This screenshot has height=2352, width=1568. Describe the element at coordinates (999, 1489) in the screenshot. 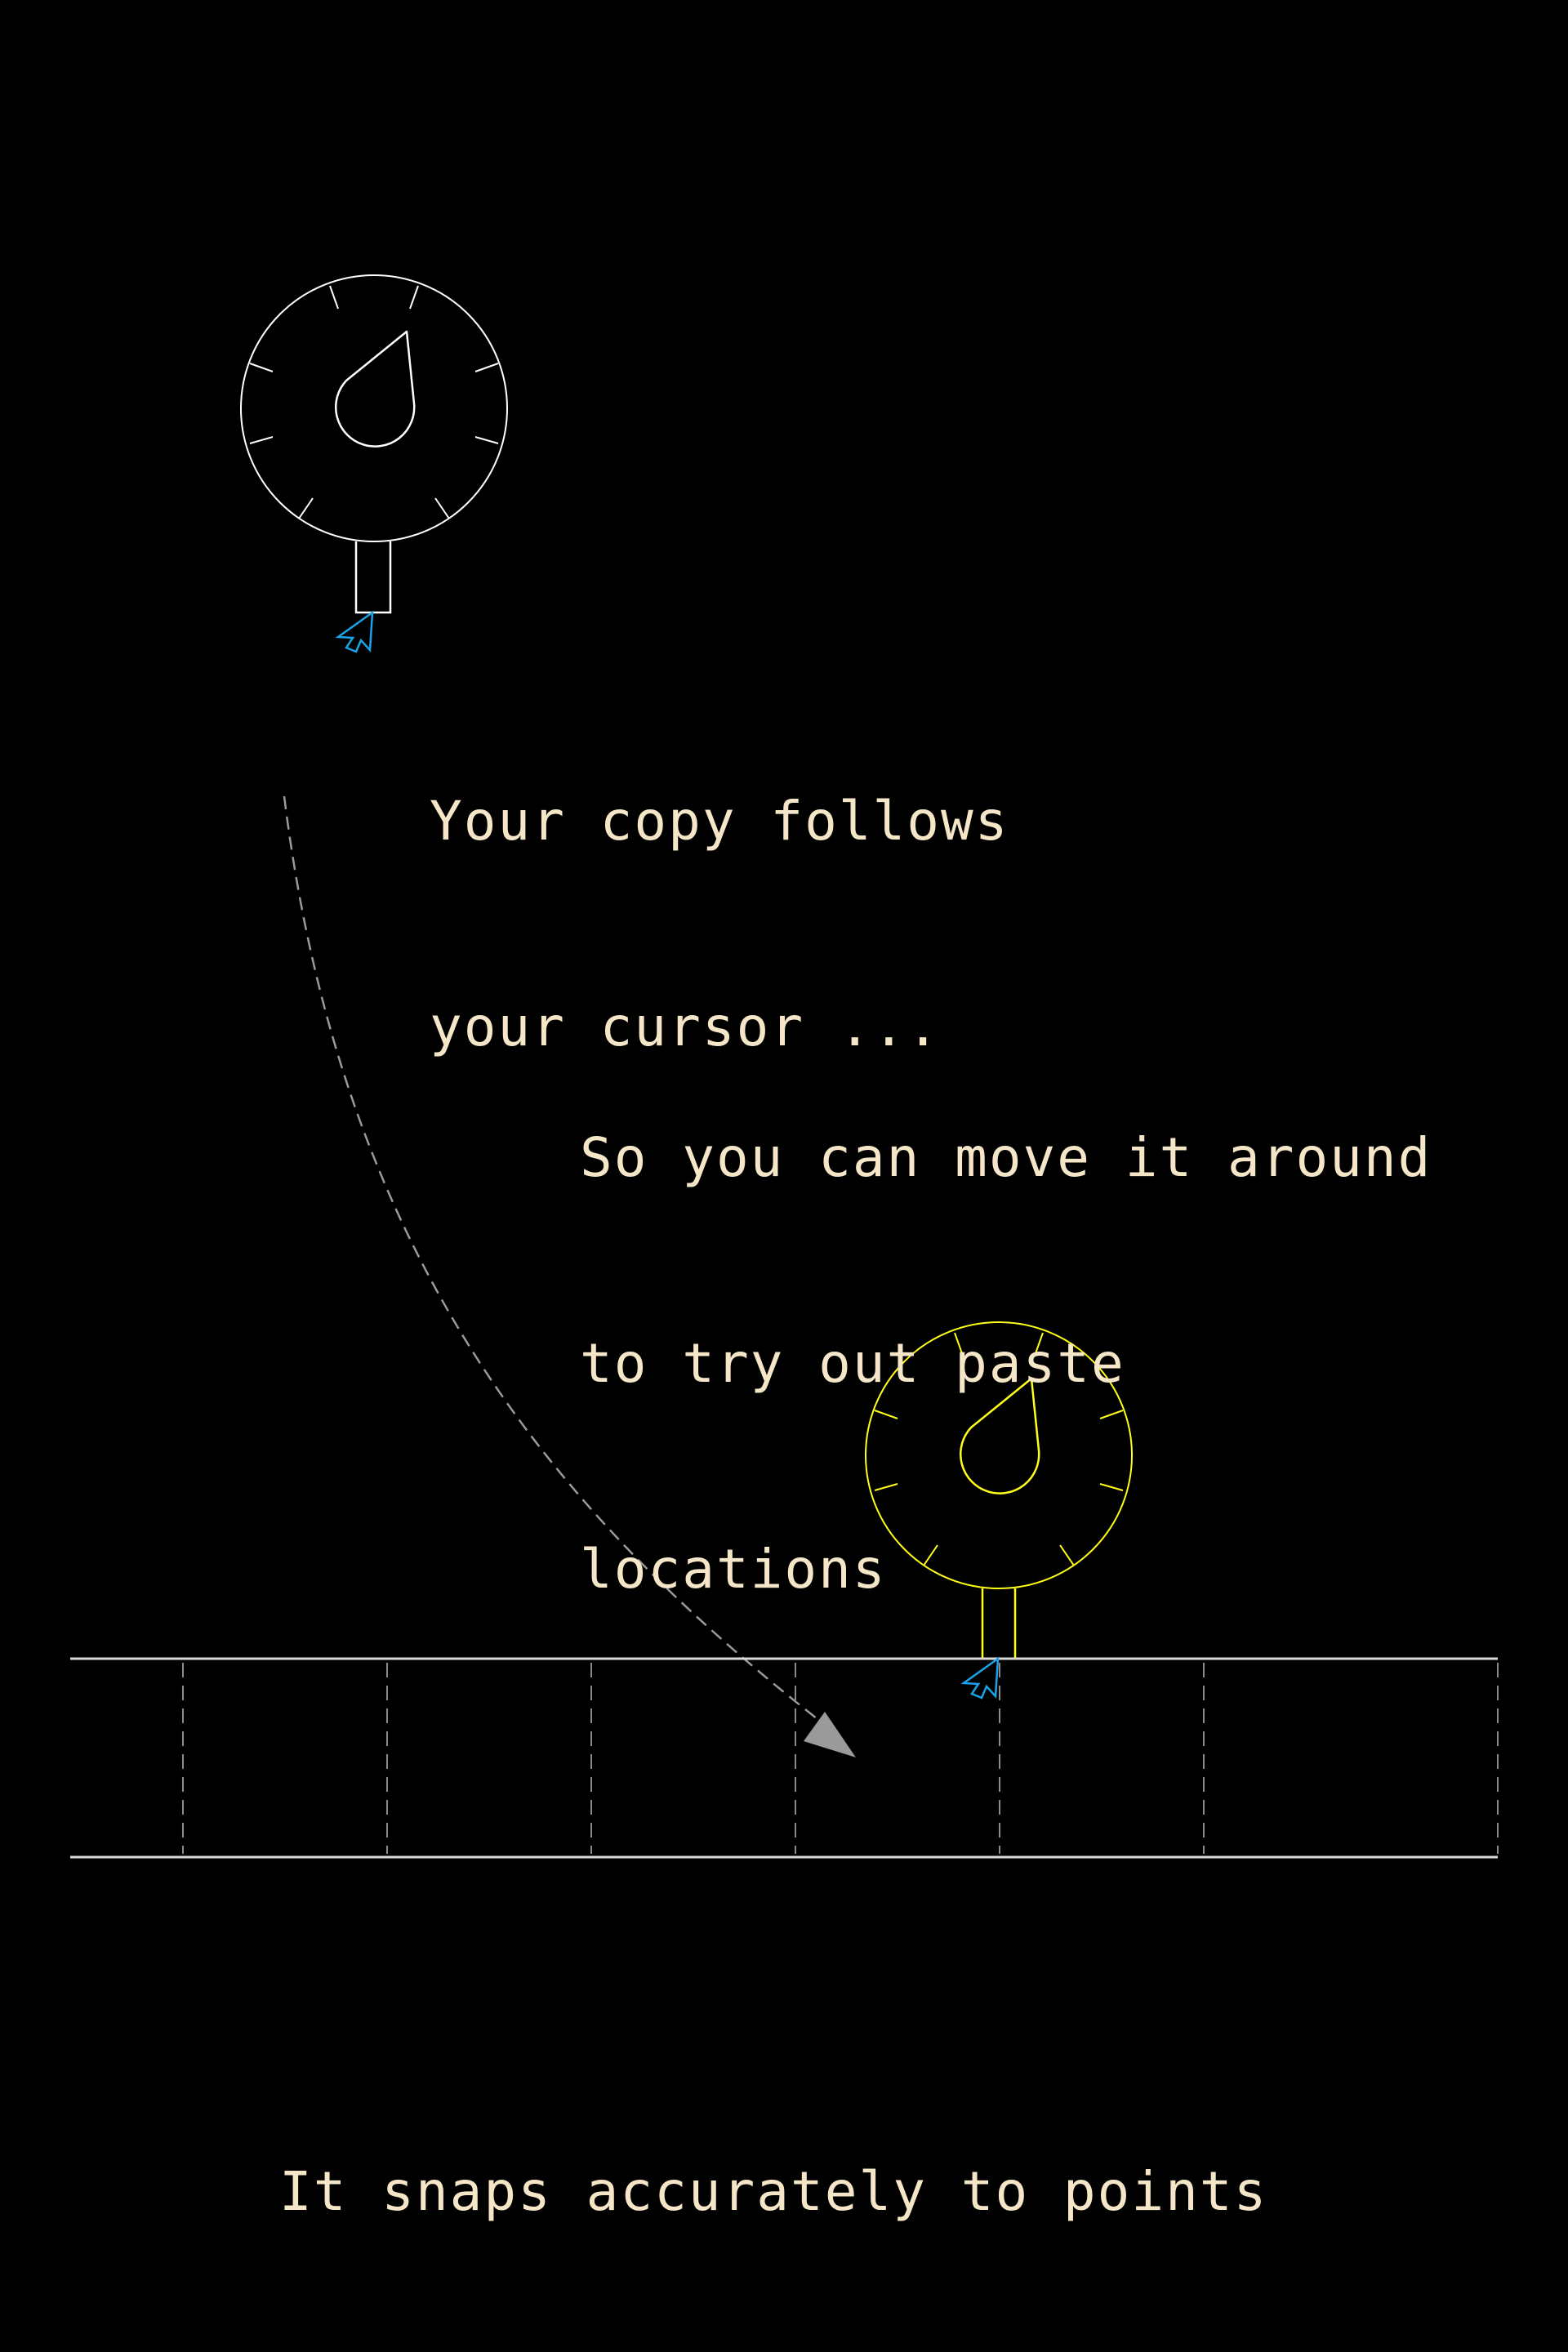

I see `gauge-icon-active` at that location.